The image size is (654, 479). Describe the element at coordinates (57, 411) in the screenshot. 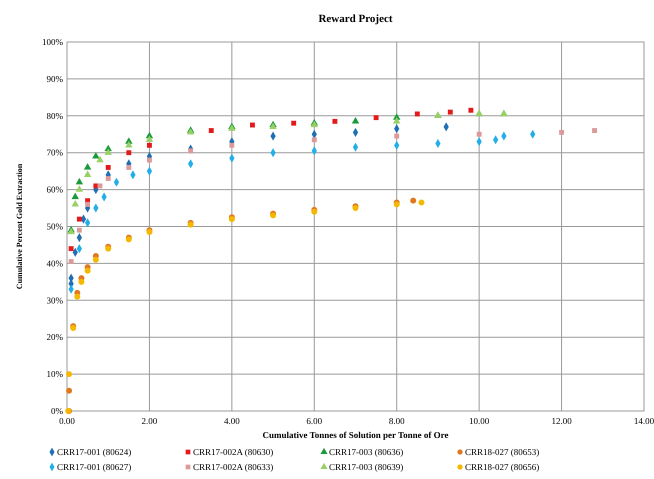

I see `y-tick-label: 0%` at that location.